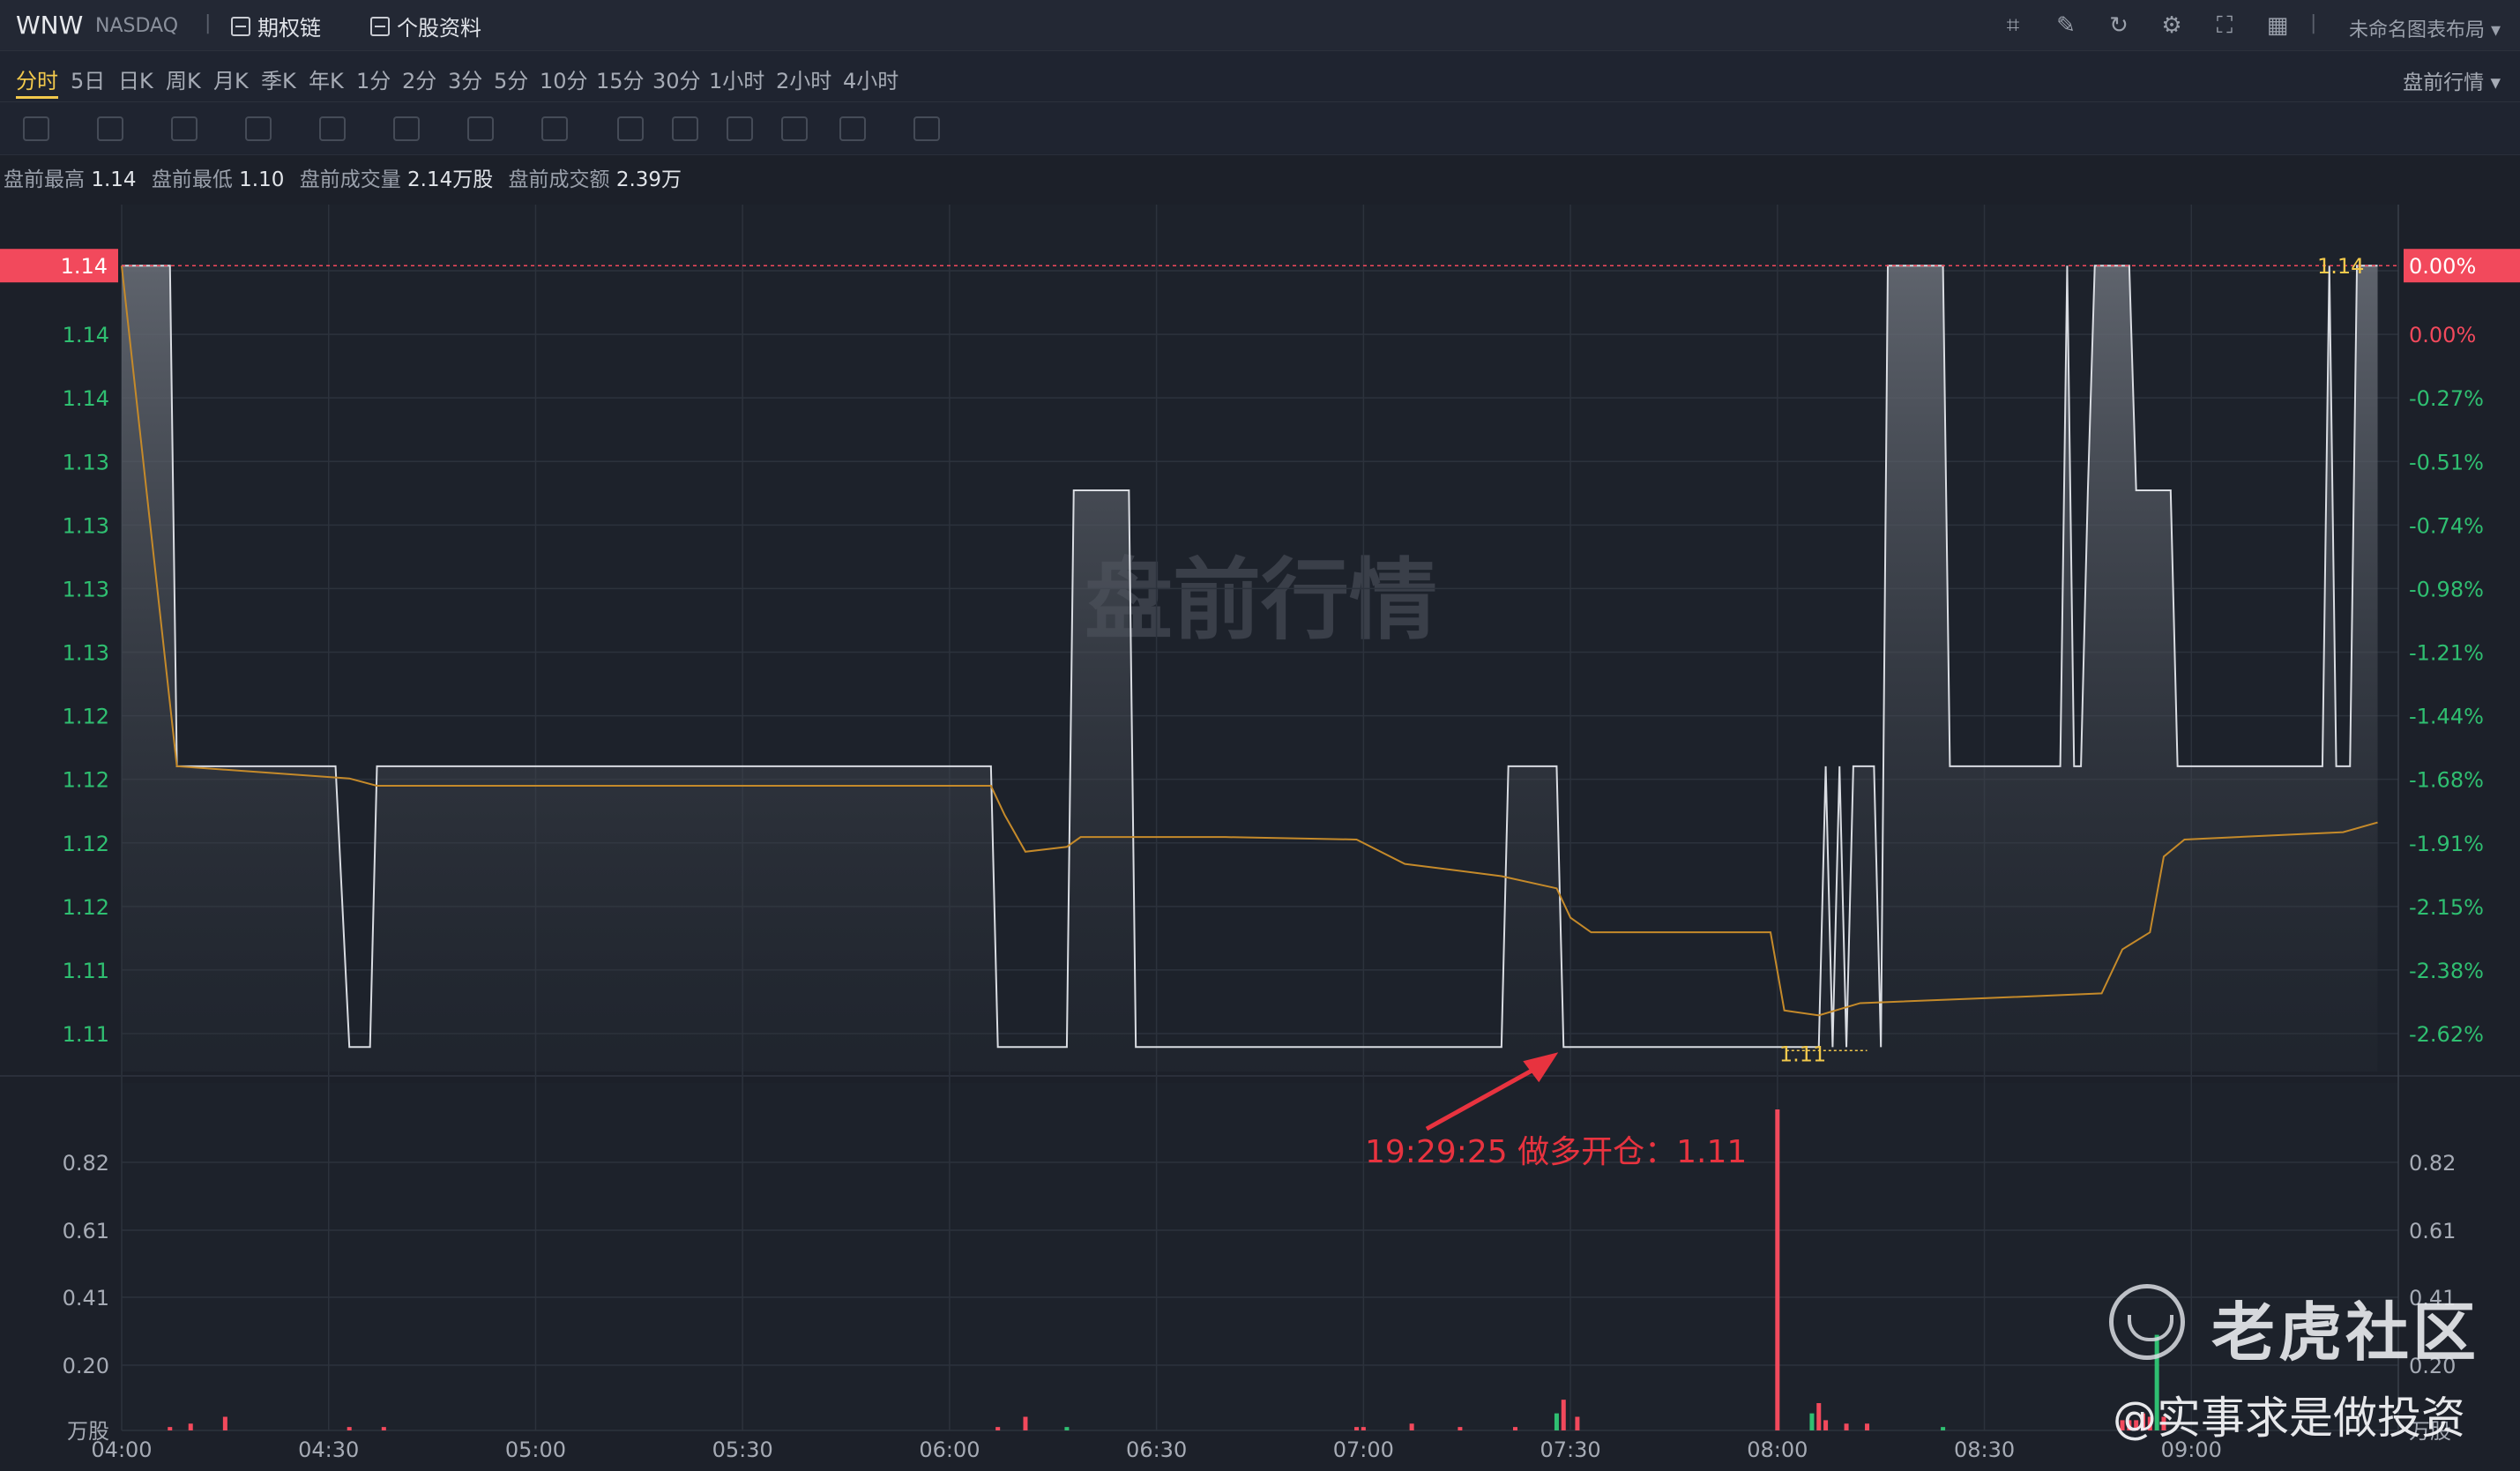 The image size is (2520, 1471). I want to click on period-tab-8: 2分, so click(419, 81).